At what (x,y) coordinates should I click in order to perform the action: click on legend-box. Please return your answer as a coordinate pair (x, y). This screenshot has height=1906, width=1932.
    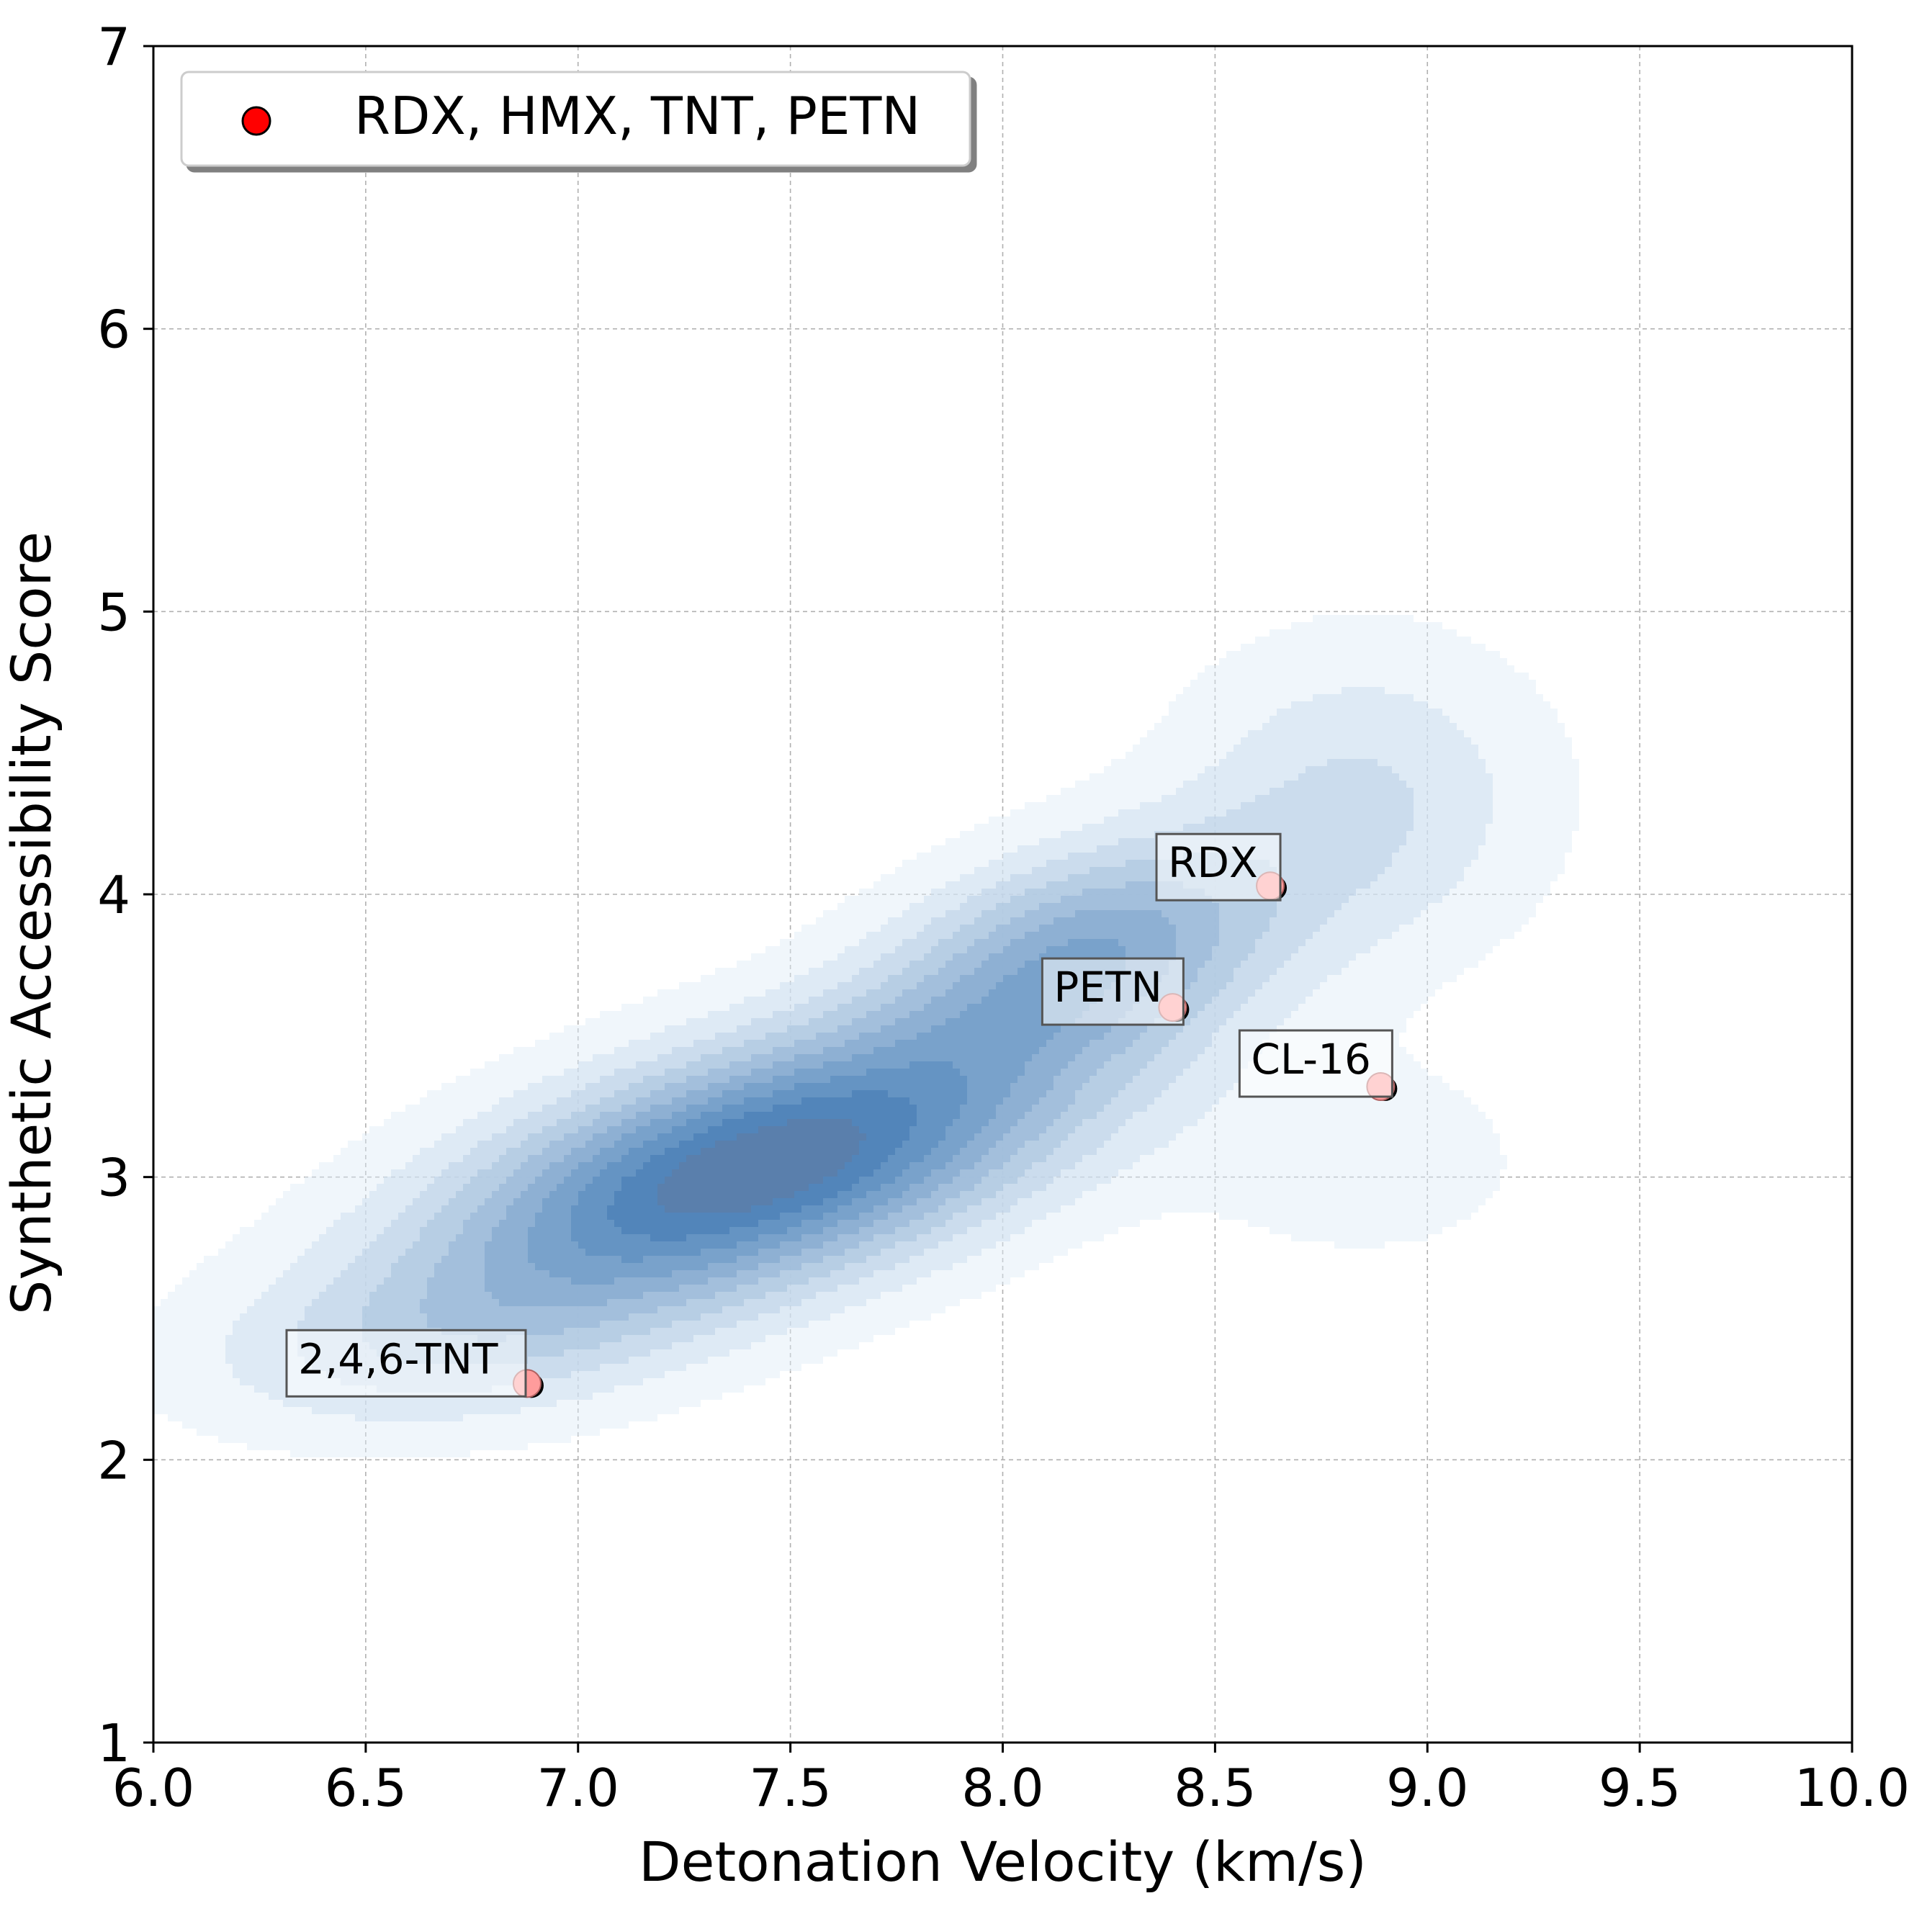
    Looking at the image, I should click on (575, 119).